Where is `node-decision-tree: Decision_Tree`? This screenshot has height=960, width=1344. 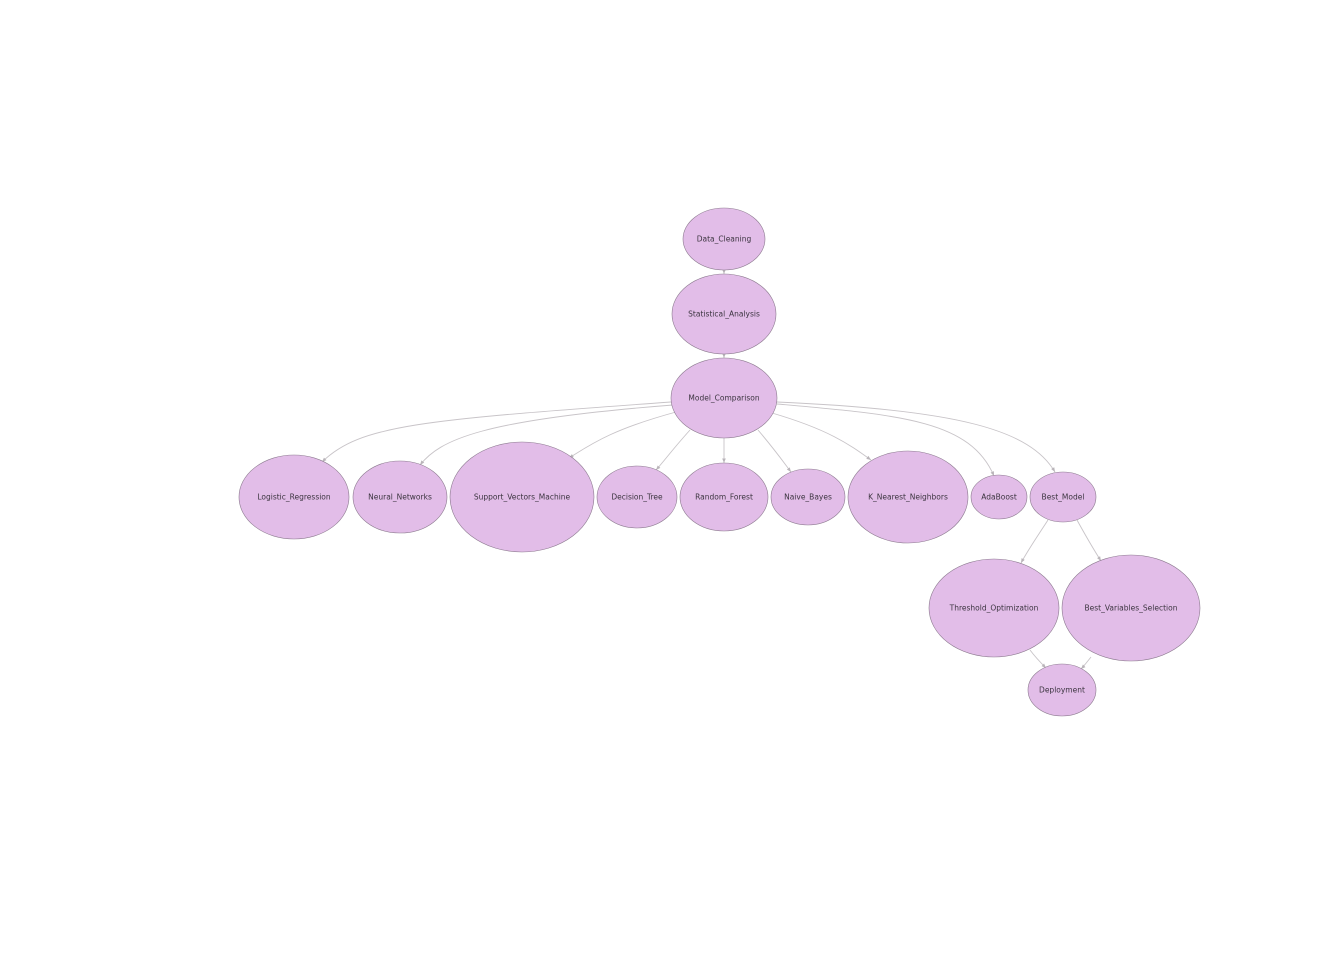 node-decision-tree: Decision_Tree is located at coordinates (637, 497).